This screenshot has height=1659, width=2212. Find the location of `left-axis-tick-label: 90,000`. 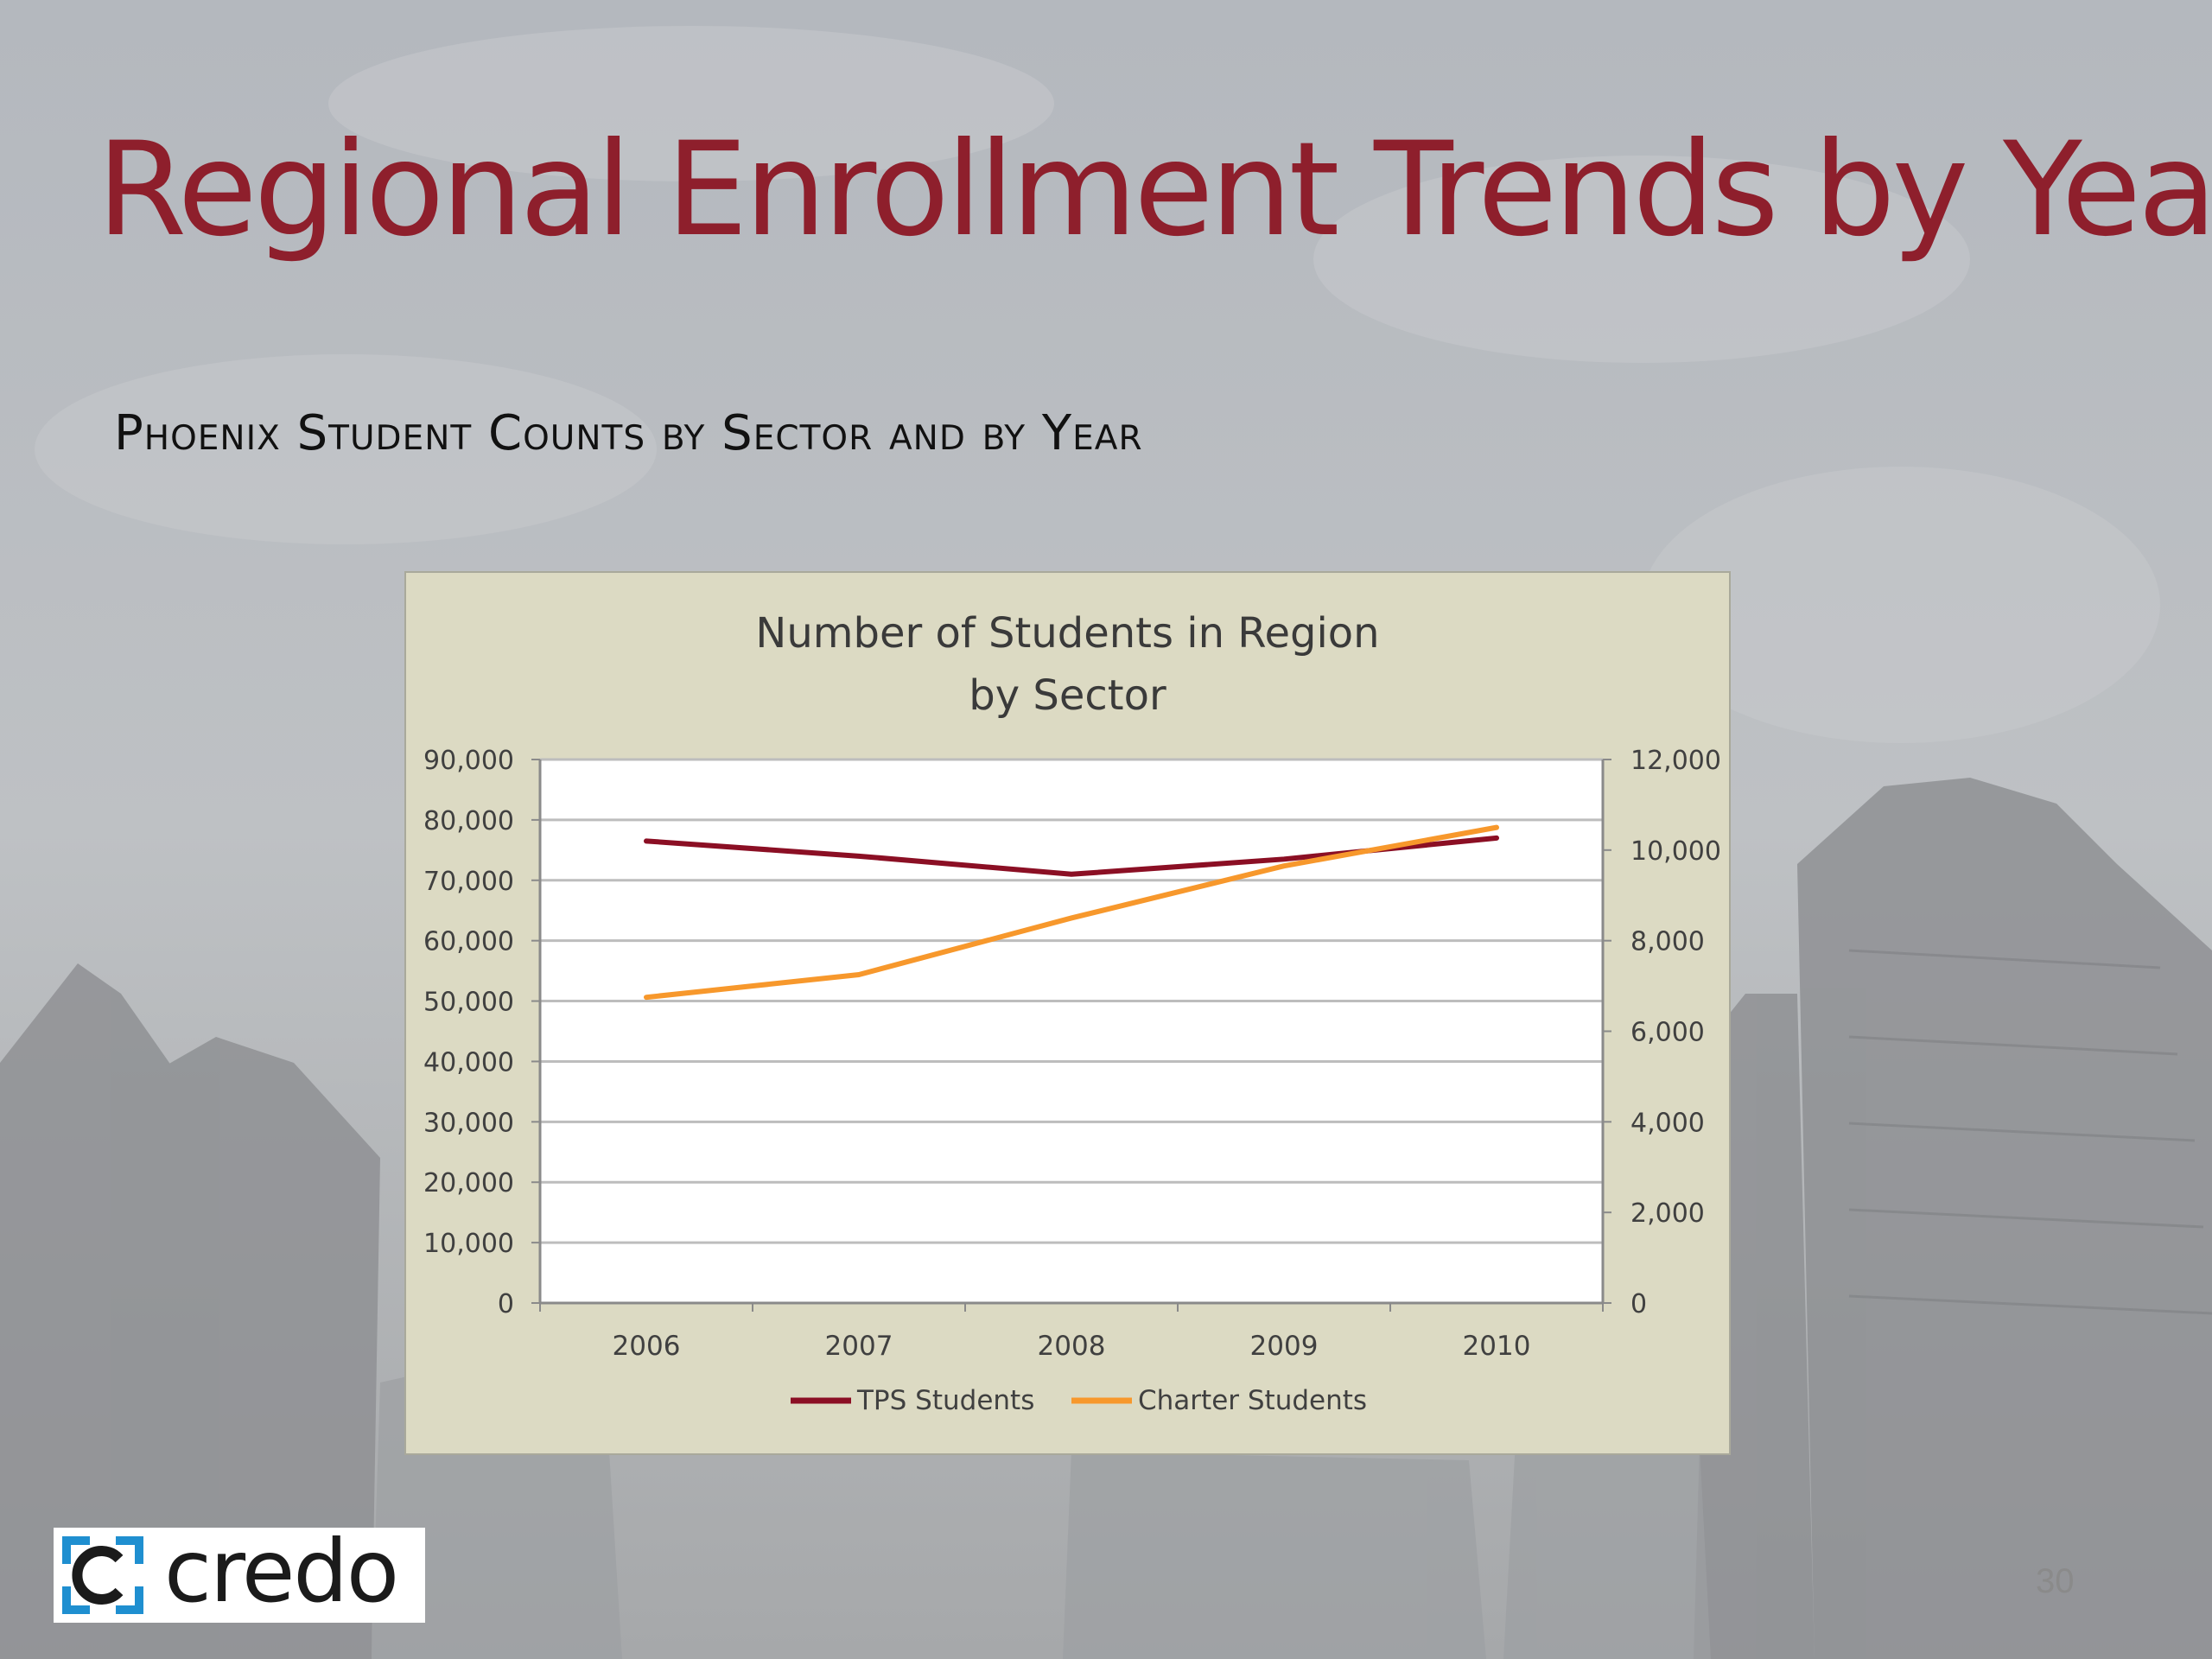

left-axis-tick-label: 90,000 is located at coordinates (468, 761).